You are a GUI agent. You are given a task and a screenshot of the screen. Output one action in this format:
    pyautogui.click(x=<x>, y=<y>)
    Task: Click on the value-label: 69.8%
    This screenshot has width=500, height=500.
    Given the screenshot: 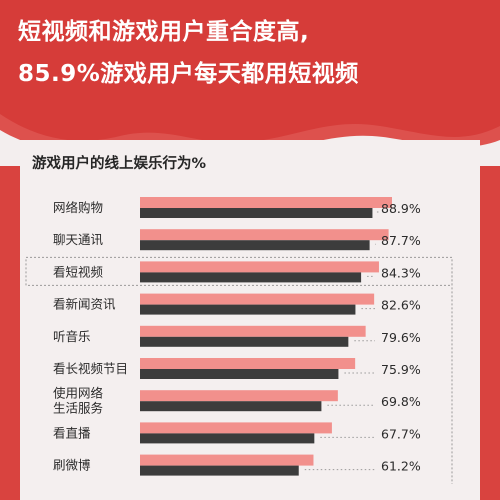 What is the action you would take?
    pyautogui.click(x=401, y=401)
    